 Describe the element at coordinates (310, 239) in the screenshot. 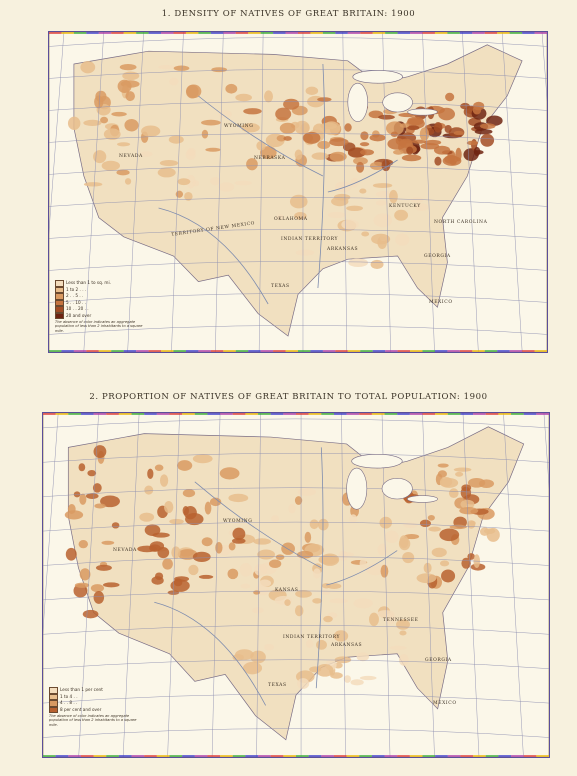

I see `state-label-indian-territory: INDIAN TERRITORY` at that location.